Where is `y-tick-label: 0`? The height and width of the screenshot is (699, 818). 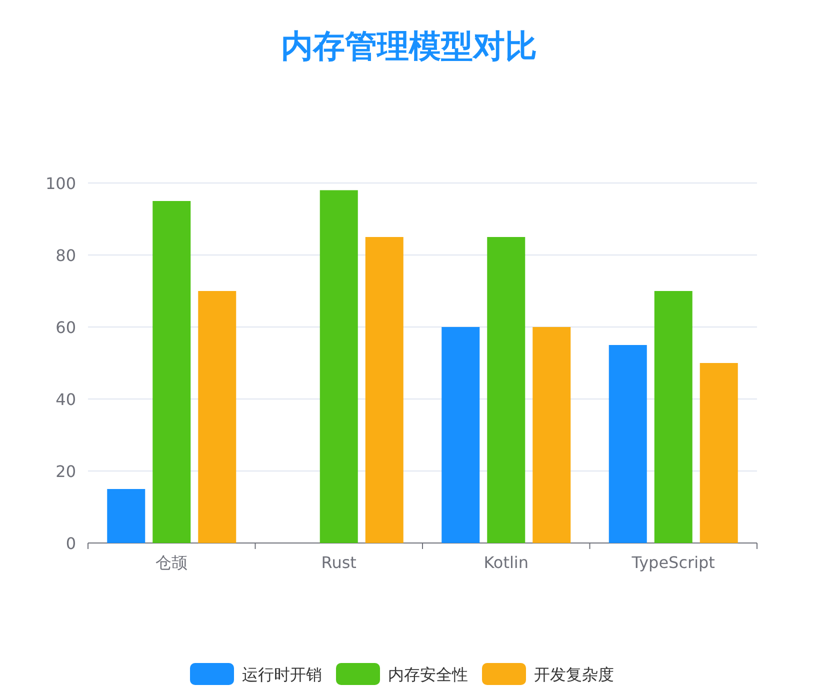 y-tick-label: 0 is located at coordinates (71, 543).